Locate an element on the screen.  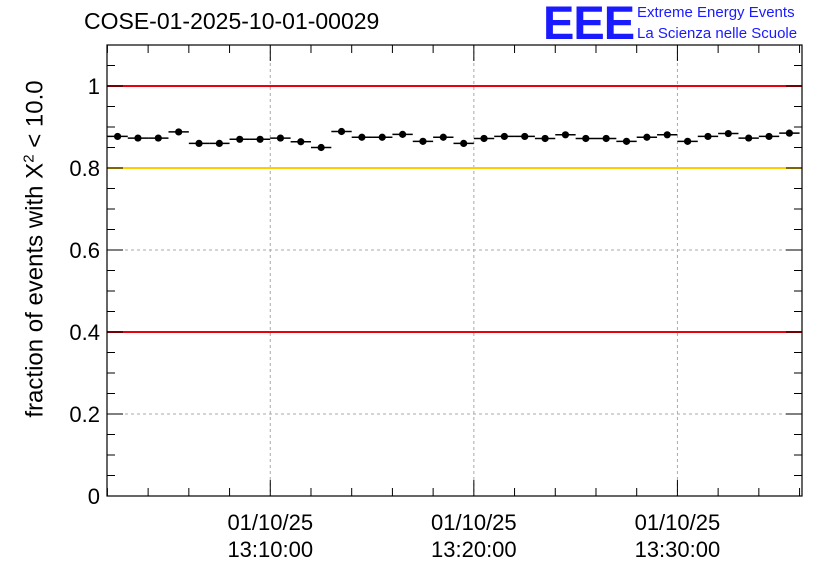
logo-line-2: La Scienza nelle Scuole is located at coordinates (717, 33).